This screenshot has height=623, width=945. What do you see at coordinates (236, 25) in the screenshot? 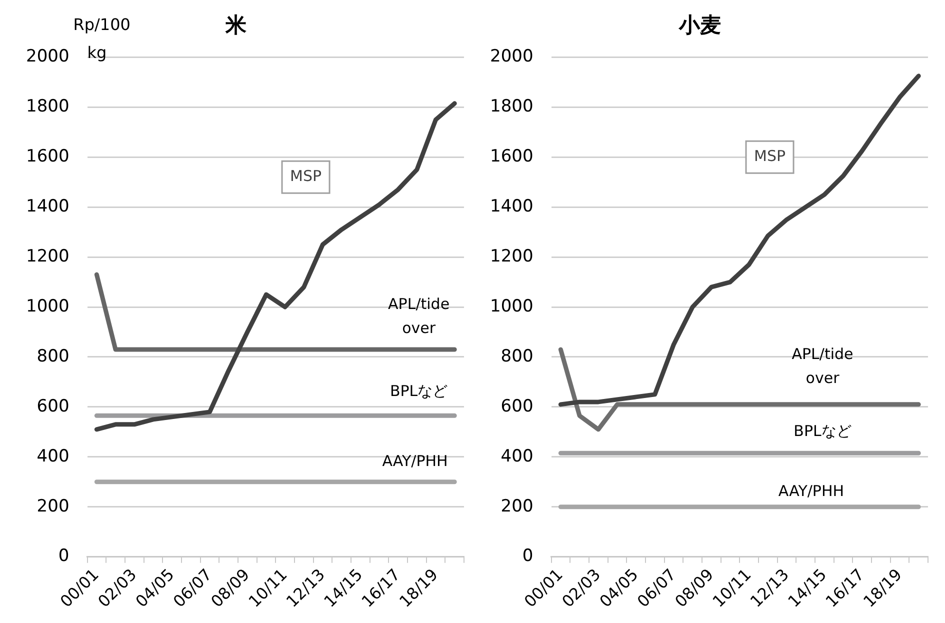
I see `chart-title: 米` at bounding box center [236, 25].